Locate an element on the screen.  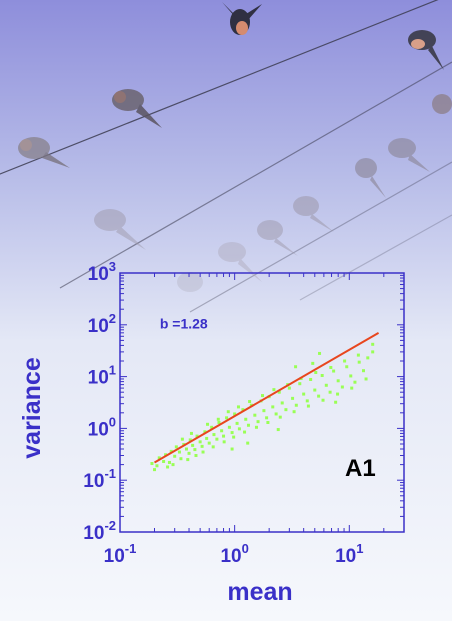
x-tick-label: 10⁰ is located at coordinates (234, 554).